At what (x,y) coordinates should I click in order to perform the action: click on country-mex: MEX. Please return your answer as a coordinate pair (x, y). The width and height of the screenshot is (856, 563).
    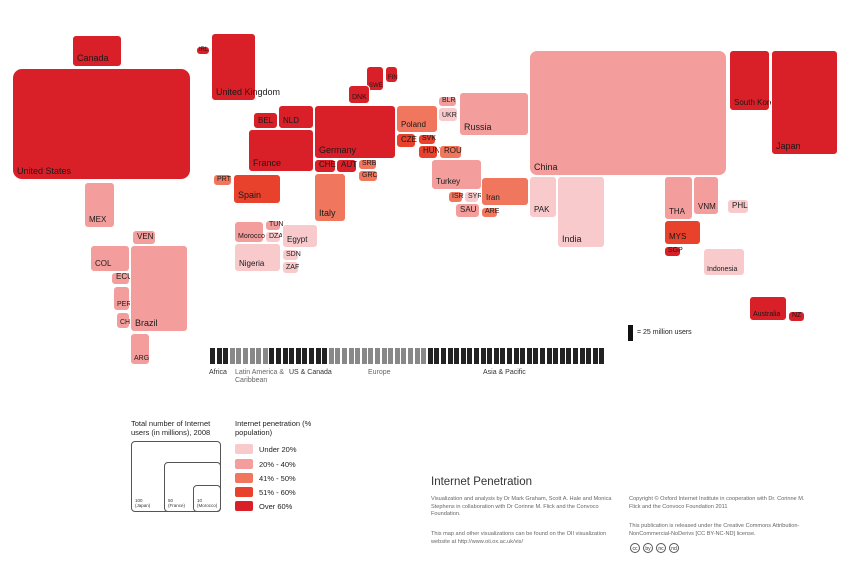
    Looking at the image, I should click on (99, 205).